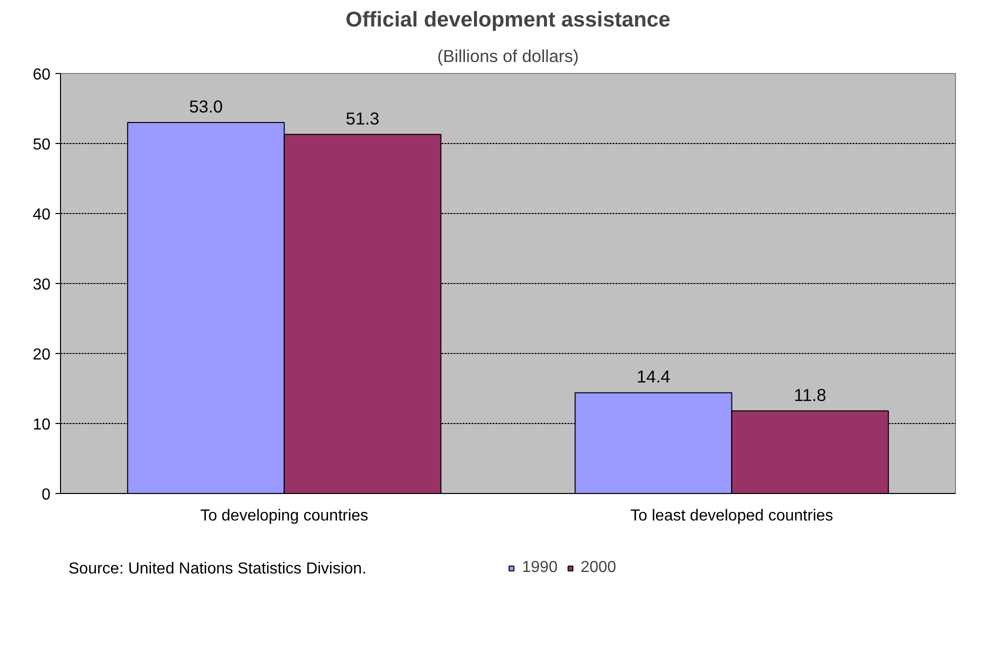  What do you see at coordinates (653, 376) in the screenshot?
I see `data-label: 14.4` at bounding box center [653, 376].